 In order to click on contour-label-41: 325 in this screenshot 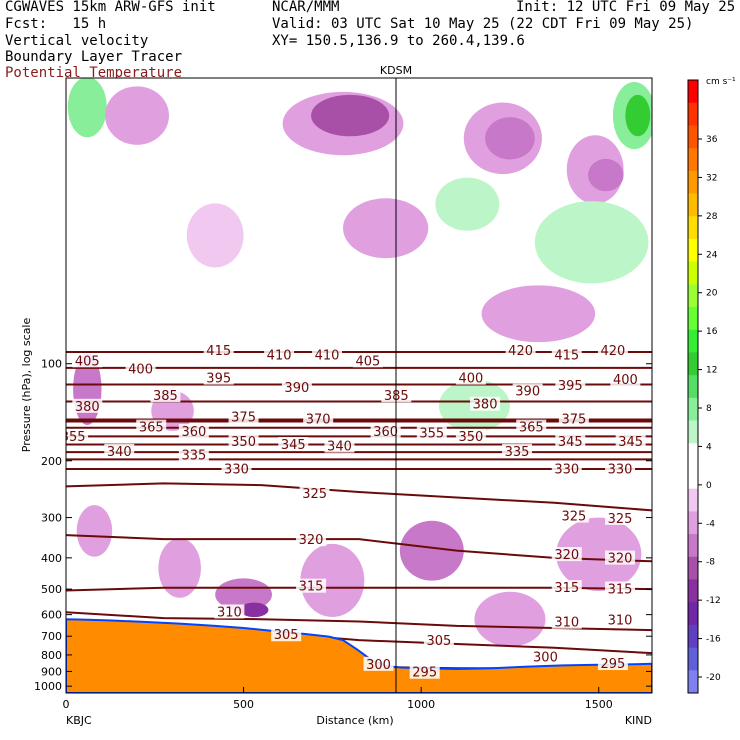, I will do `click(573, 517)`.